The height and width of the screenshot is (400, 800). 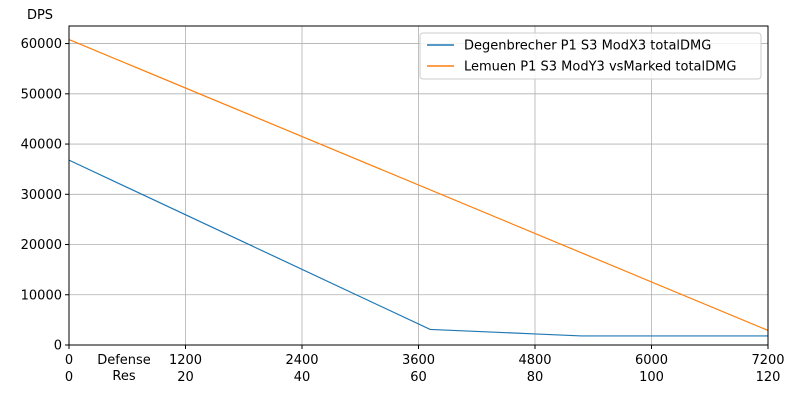 What do you see at coordinates (185, 377) in the screenshot?
I see `x-tick-label-secondary: 20` at bounding box center [185, 377].